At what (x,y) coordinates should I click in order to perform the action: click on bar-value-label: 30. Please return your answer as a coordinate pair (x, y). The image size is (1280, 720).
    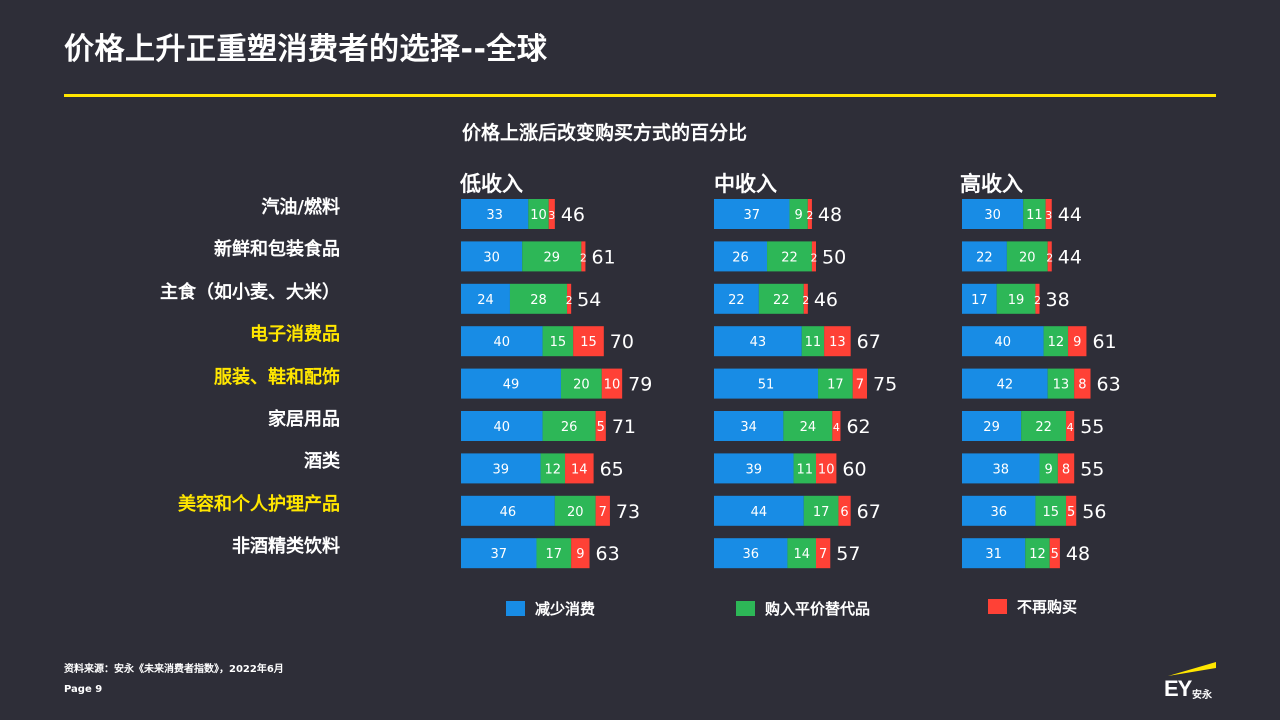
    Looking at the image, I should click on (992, 215).